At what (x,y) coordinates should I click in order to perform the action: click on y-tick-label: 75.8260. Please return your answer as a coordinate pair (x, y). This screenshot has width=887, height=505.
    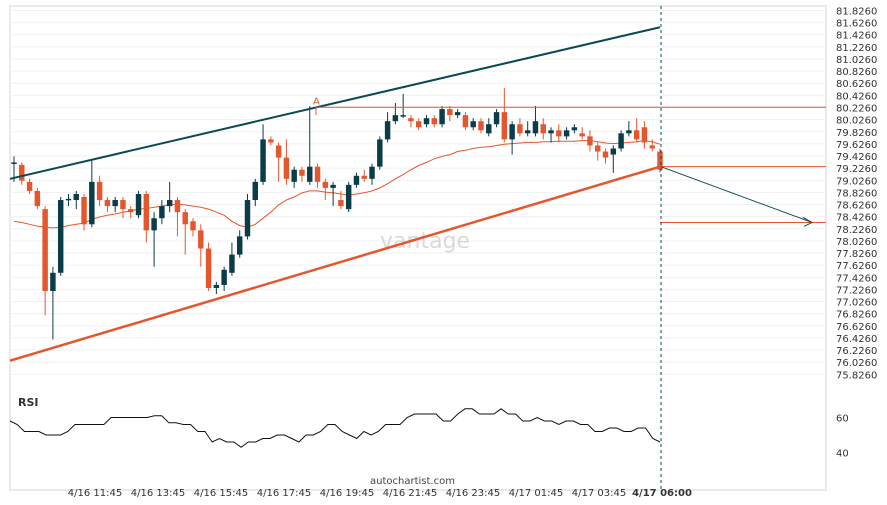
    Looking at the image, I should click on (856, 375).